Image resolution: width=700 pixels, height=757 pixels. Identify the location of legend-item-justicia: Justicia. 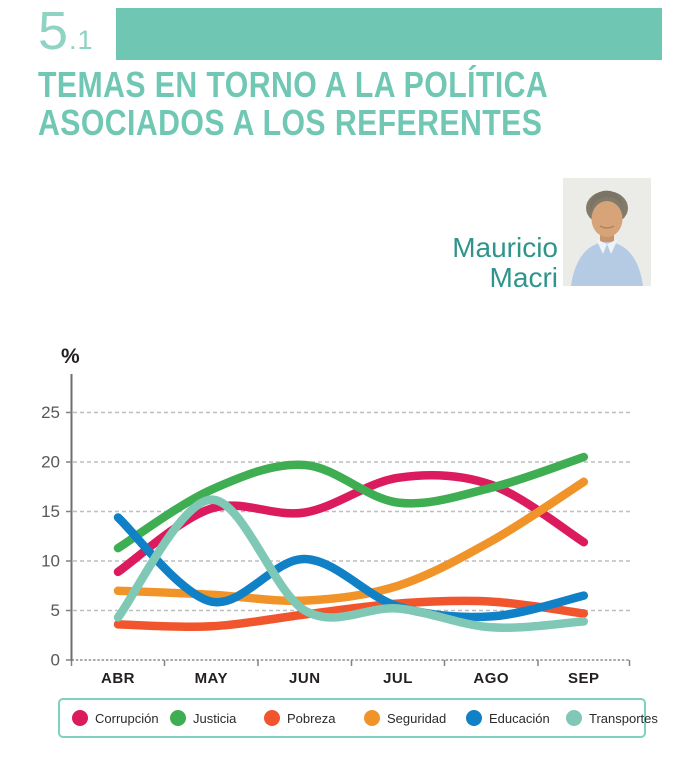
(203, 718).